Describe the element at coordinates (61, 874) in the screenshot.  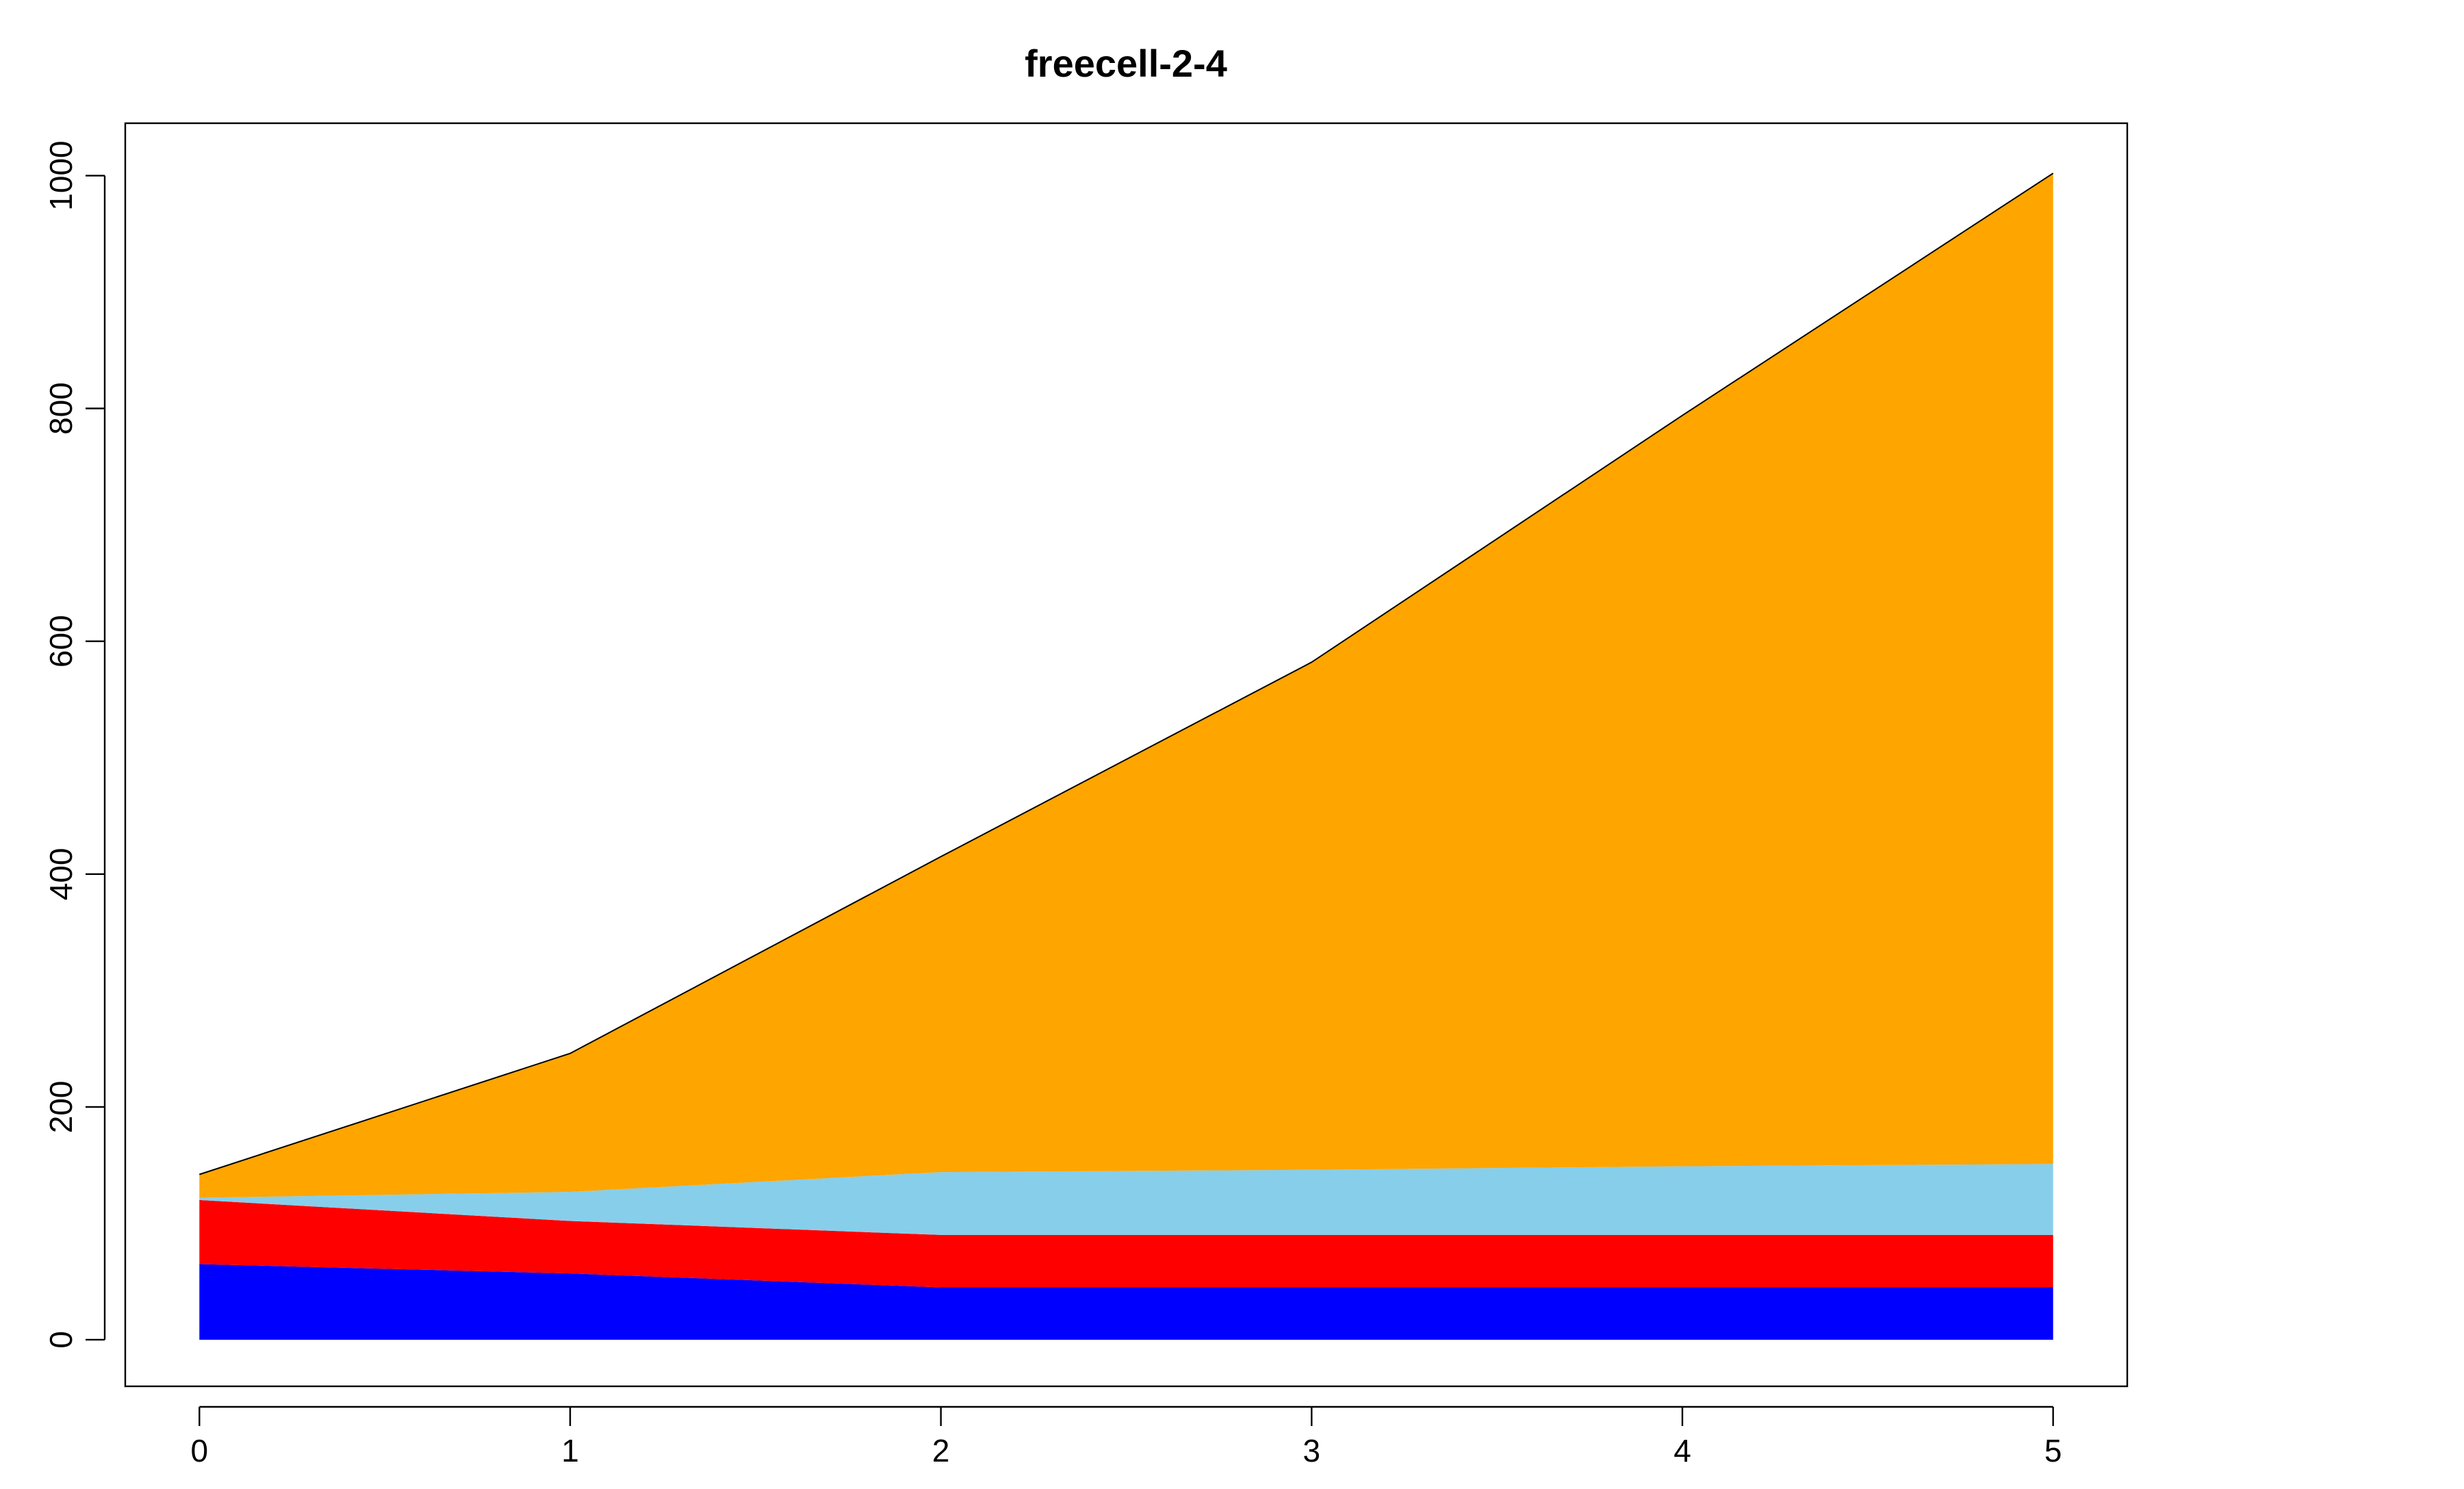
I see `y-tick-label: 400` at that location.